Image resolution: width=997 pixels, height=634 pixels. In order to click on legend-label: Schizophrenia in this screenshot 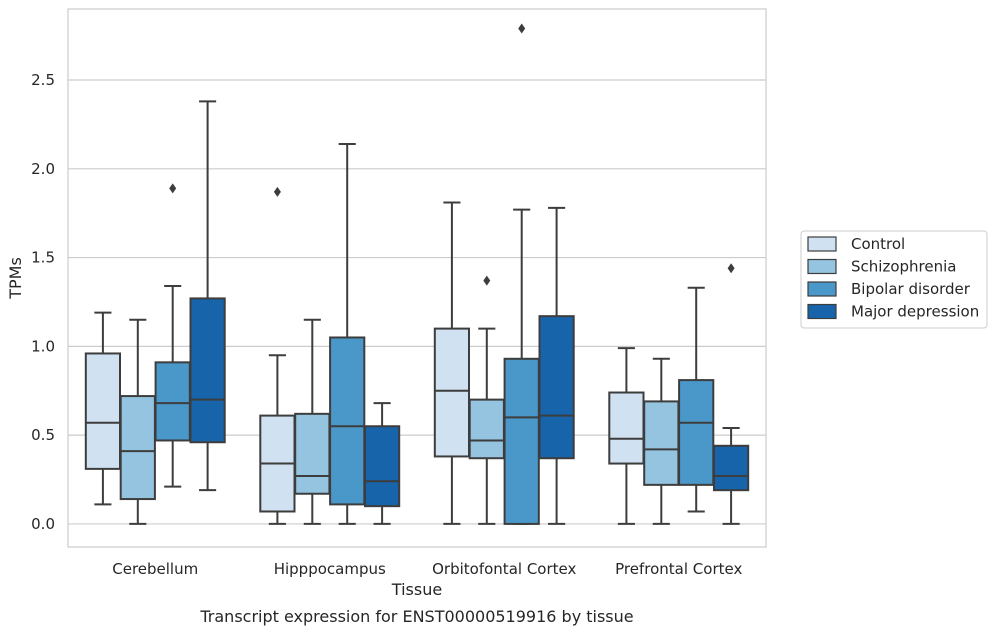, I will do `click(903, 267)`.